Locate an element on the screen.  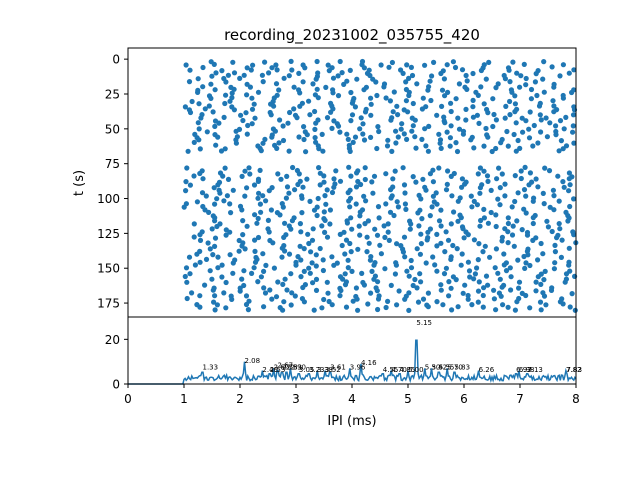
peak-label: 5.15 is located at coordinates (424, 323).